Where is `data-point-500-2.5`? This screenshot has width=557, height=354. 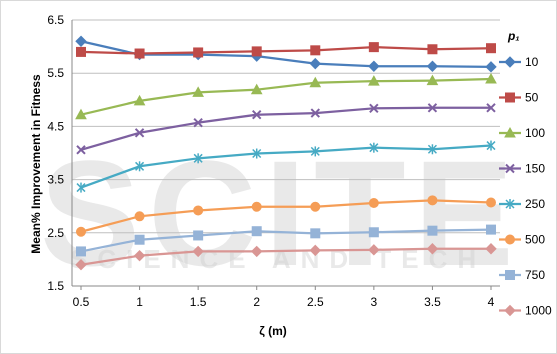 data-point-500-2.5 is located at coordinates (315, 206).